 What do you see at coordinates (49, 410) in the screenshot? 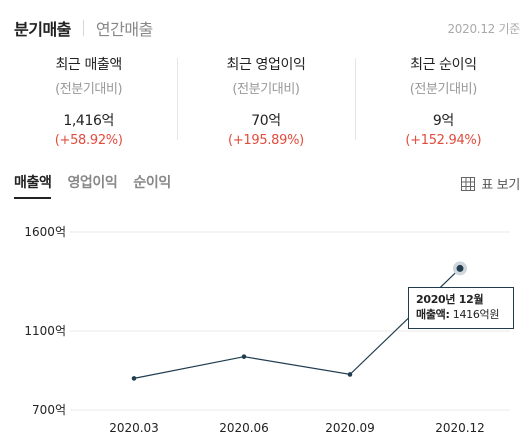
I see `y-tick-label: 700억` at bounding box center [49, 410].